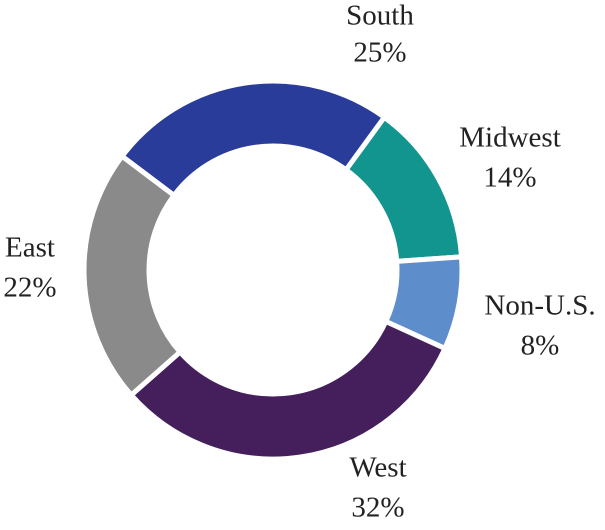  What do you see at coordinates (380, 16) in the screenshot?
I see `slice-label: South` at bounding box center [380, 16].